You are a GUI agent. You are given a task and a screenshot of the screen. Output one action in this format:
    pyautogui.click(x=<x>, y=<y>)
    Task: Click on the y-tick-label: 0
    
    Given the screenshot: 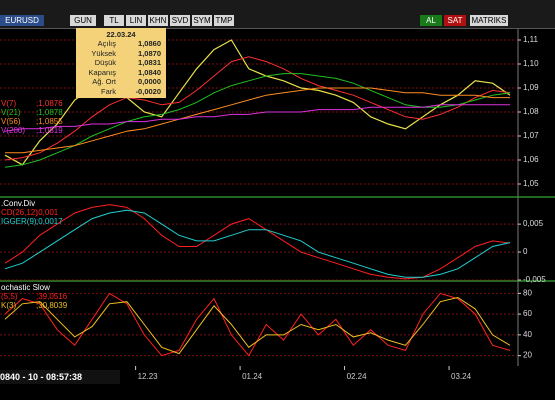 What is the action you would take?
    pyautogui.click(x=525, y=251)
    